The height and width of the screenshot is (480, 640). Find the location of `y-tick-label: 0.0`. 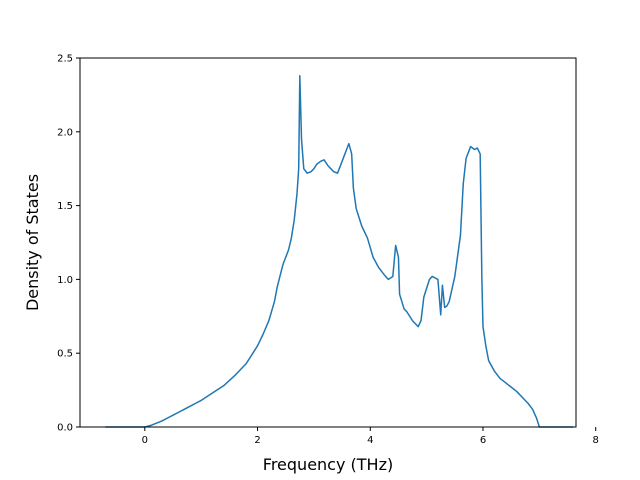

y-tick-label: 0.0 is located at coordinates (65, 428).